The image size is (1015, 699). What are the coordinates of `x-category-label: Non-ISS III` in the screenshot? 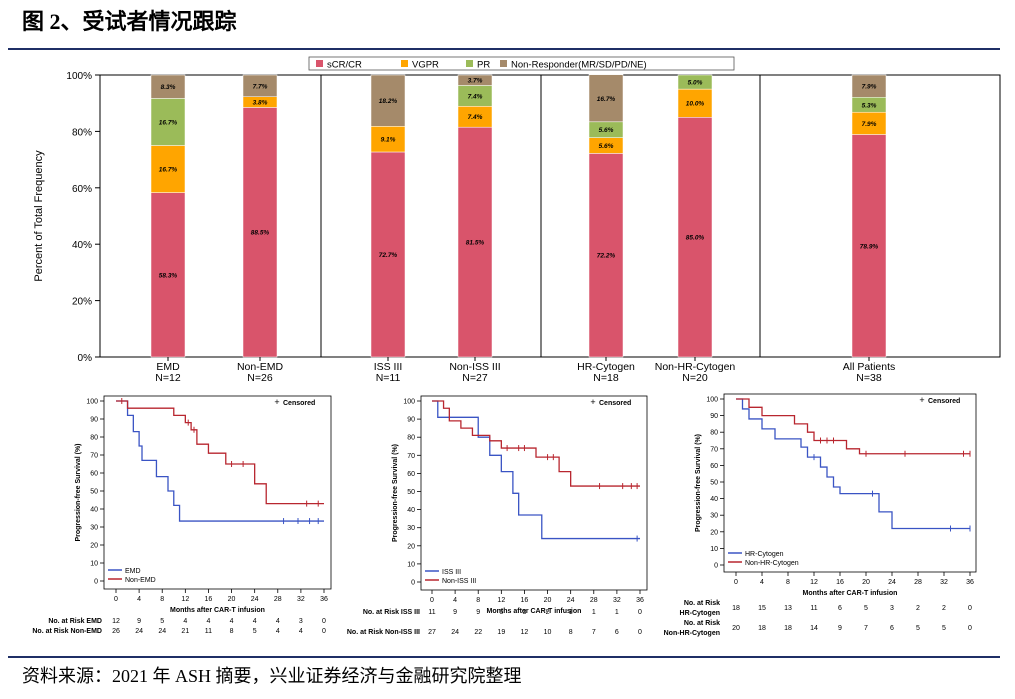 It's located at (474, 367).